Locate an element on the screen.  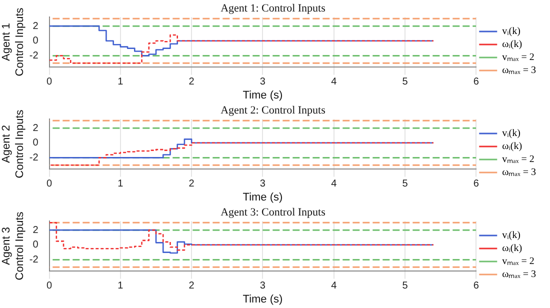
y-axis-title: Agent 1 Control Inputs is located at coordinates (13, 41).